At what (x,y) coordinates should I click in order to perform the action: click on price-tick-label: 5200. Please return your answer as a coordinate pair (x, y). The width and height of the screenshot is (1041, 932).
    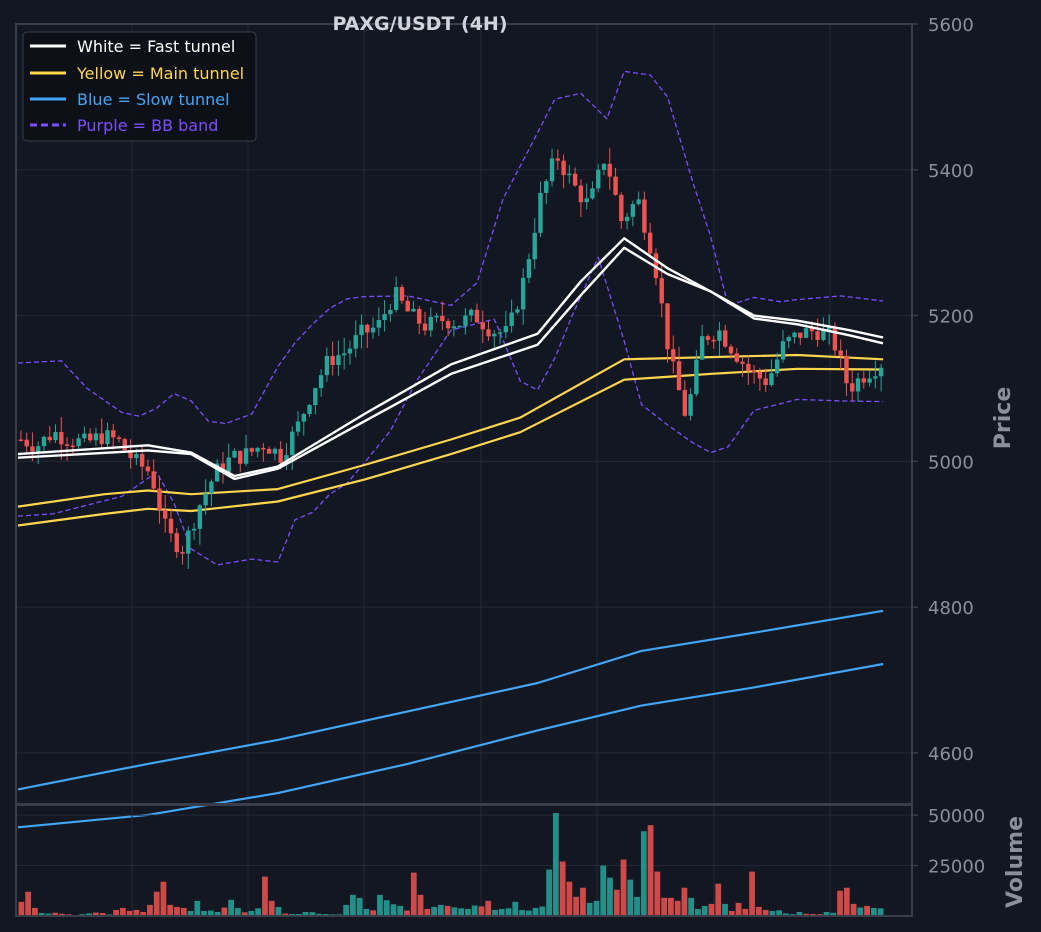
    Looking at the image, I should click on (951, 317).